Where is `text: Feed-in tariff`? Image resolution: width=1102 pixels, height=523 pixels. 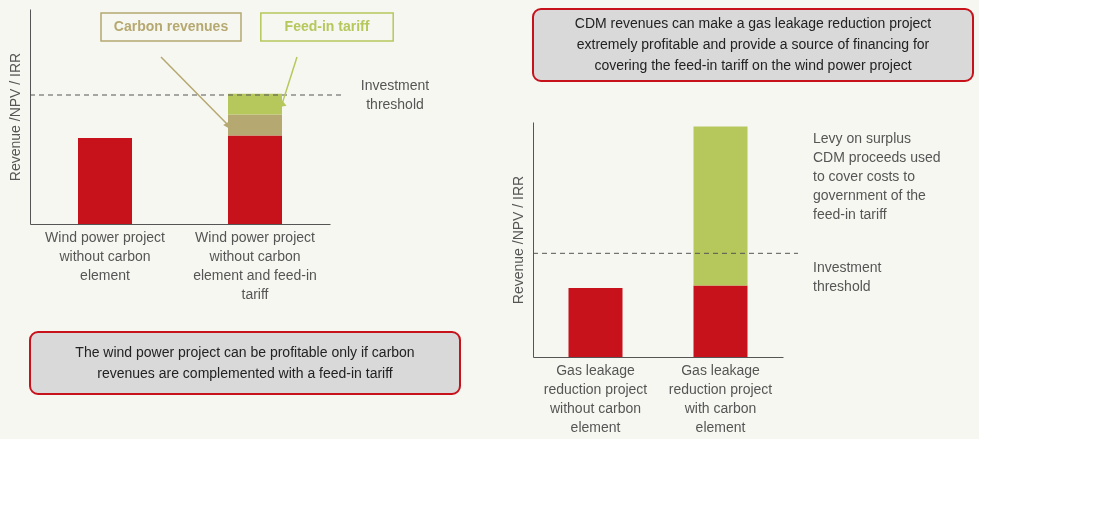 text: Feed-in tariff is located at coordinates (327, 26).